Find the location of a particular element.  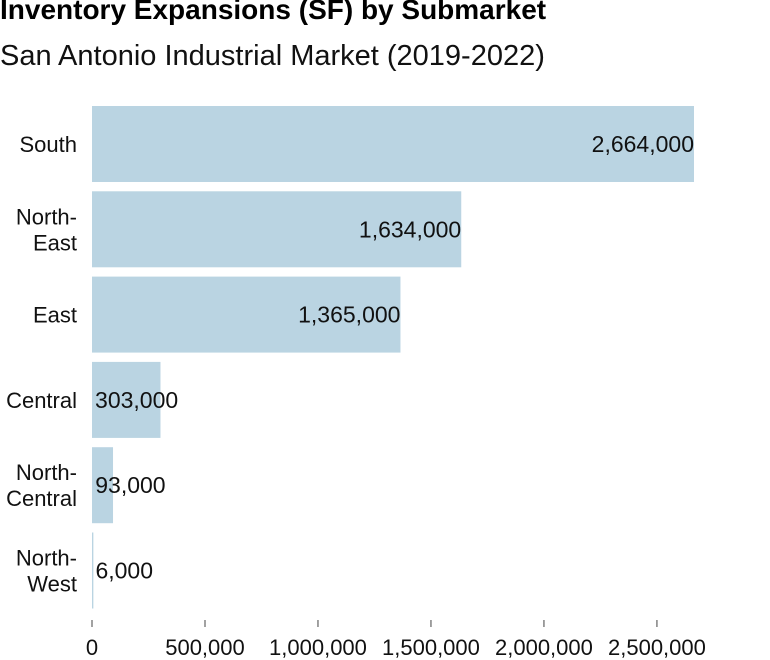

value-label: 93,000 is located at coordinates (130, 485).